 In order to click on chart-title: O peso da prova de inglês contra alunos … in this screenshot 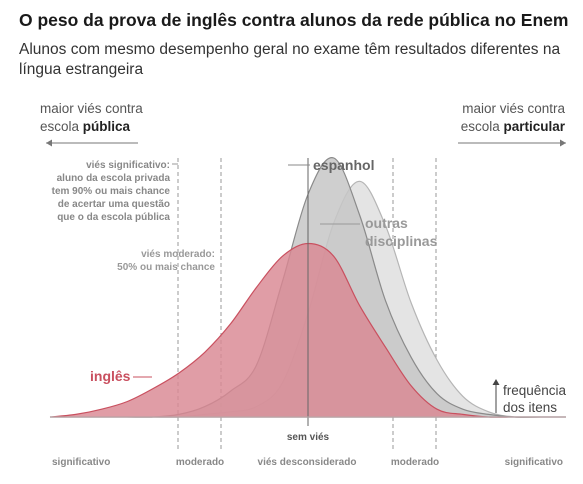, I will do `click(294, 20)`.